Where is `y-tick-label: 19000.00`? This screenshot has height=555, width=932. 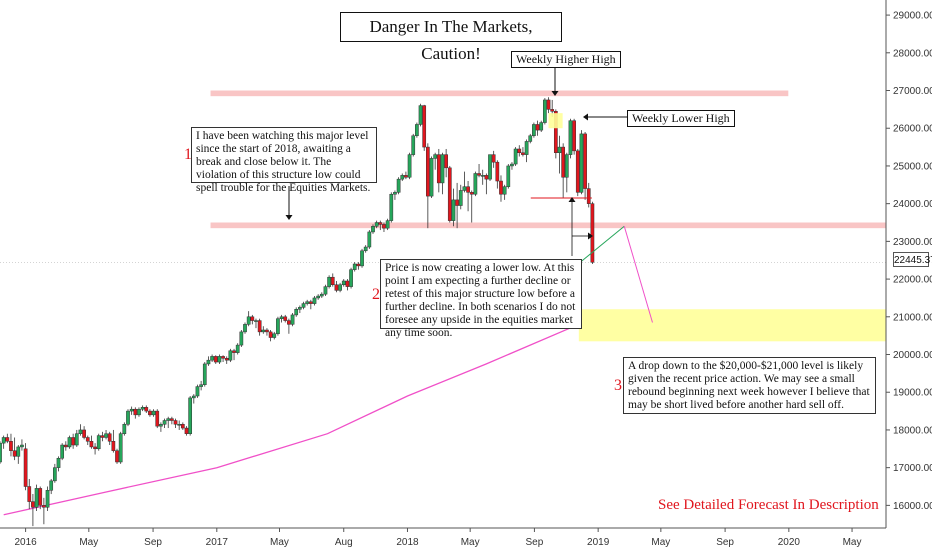 y-tick-label: 19000.00 is located at coordinates (912, 393).